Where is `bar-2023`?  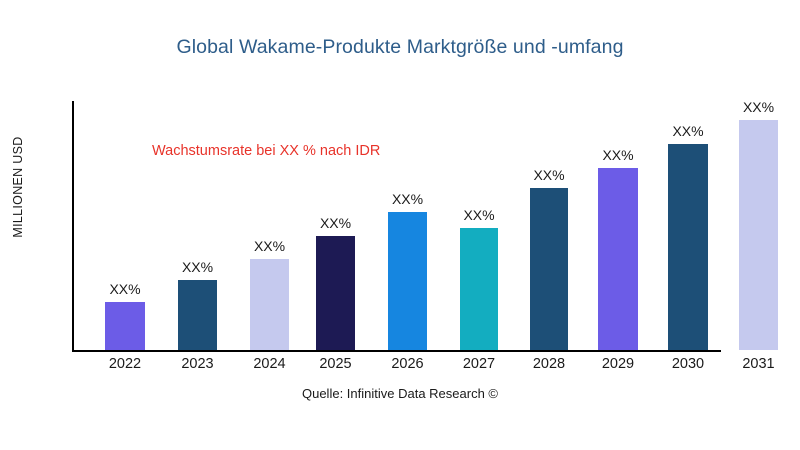
bar-2023 is located at coordinates (197, 315).